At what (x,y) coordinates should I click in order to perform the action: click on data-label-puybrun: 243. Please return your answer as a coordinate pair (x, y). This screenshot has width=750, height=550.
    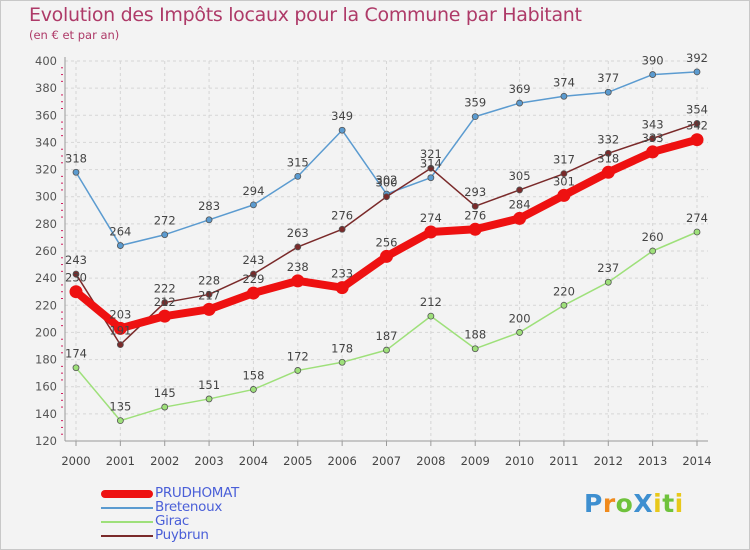
    Looking at the image, I should click on (253, 260).